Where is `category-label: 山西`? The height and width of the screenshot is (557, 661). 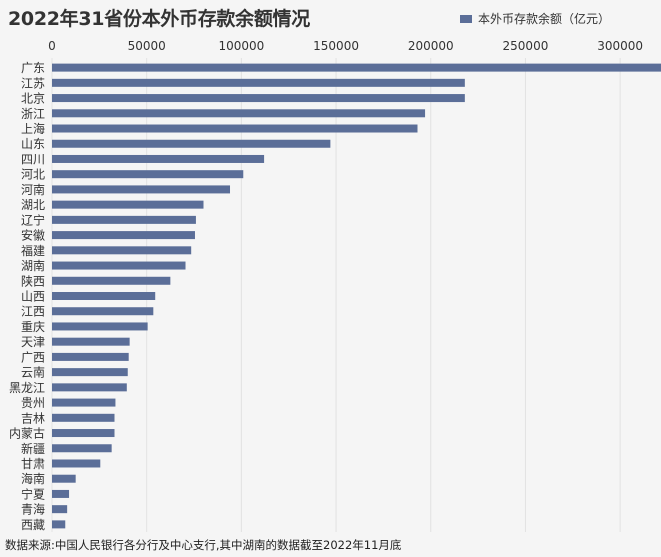
category-label: 山西 is located at coordinates (33, 297).